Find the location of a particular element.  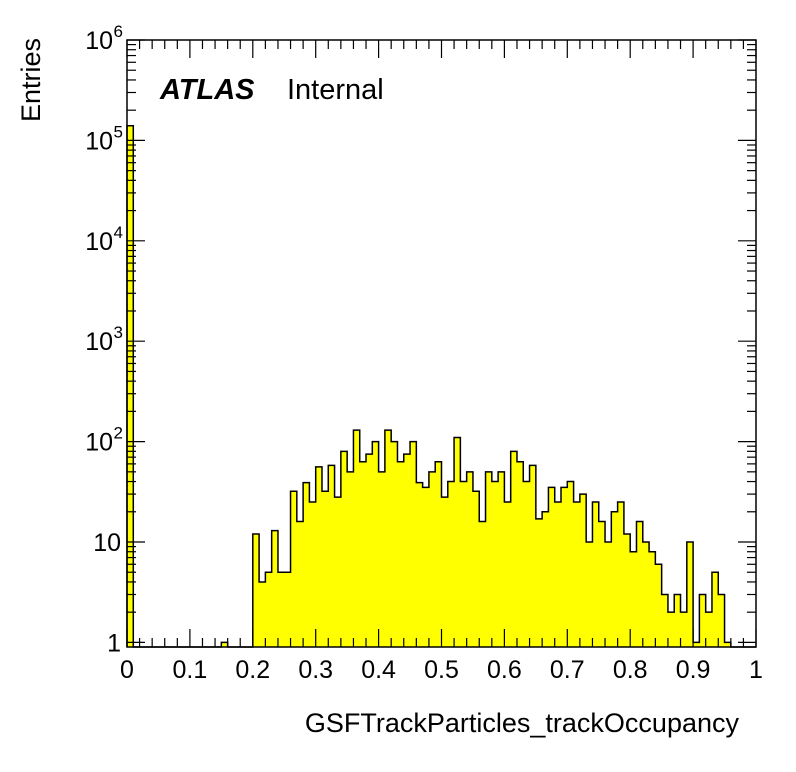

x-tick-labels: 0 0.1 0.2 0.3 0.4 0.5 0.6 0.7 0.8 0.9 1 is located at coordinates (441, 670).